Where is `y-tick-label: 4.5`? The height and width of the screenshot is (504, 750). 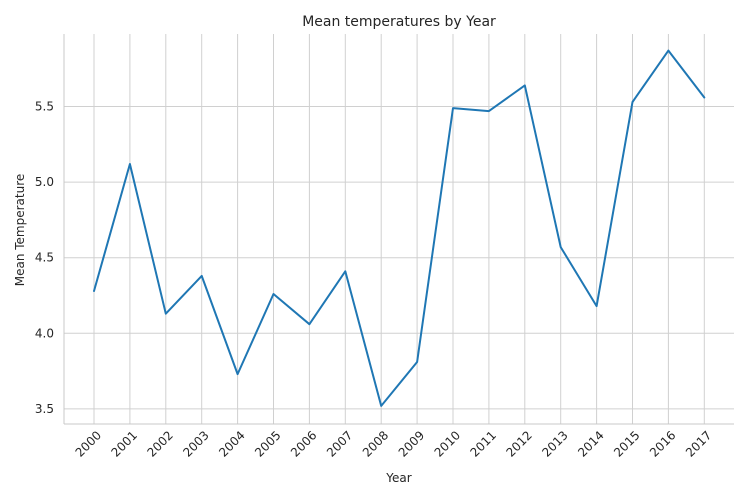 y-tick-label: 4.5 is located at coordinates (44, 258).